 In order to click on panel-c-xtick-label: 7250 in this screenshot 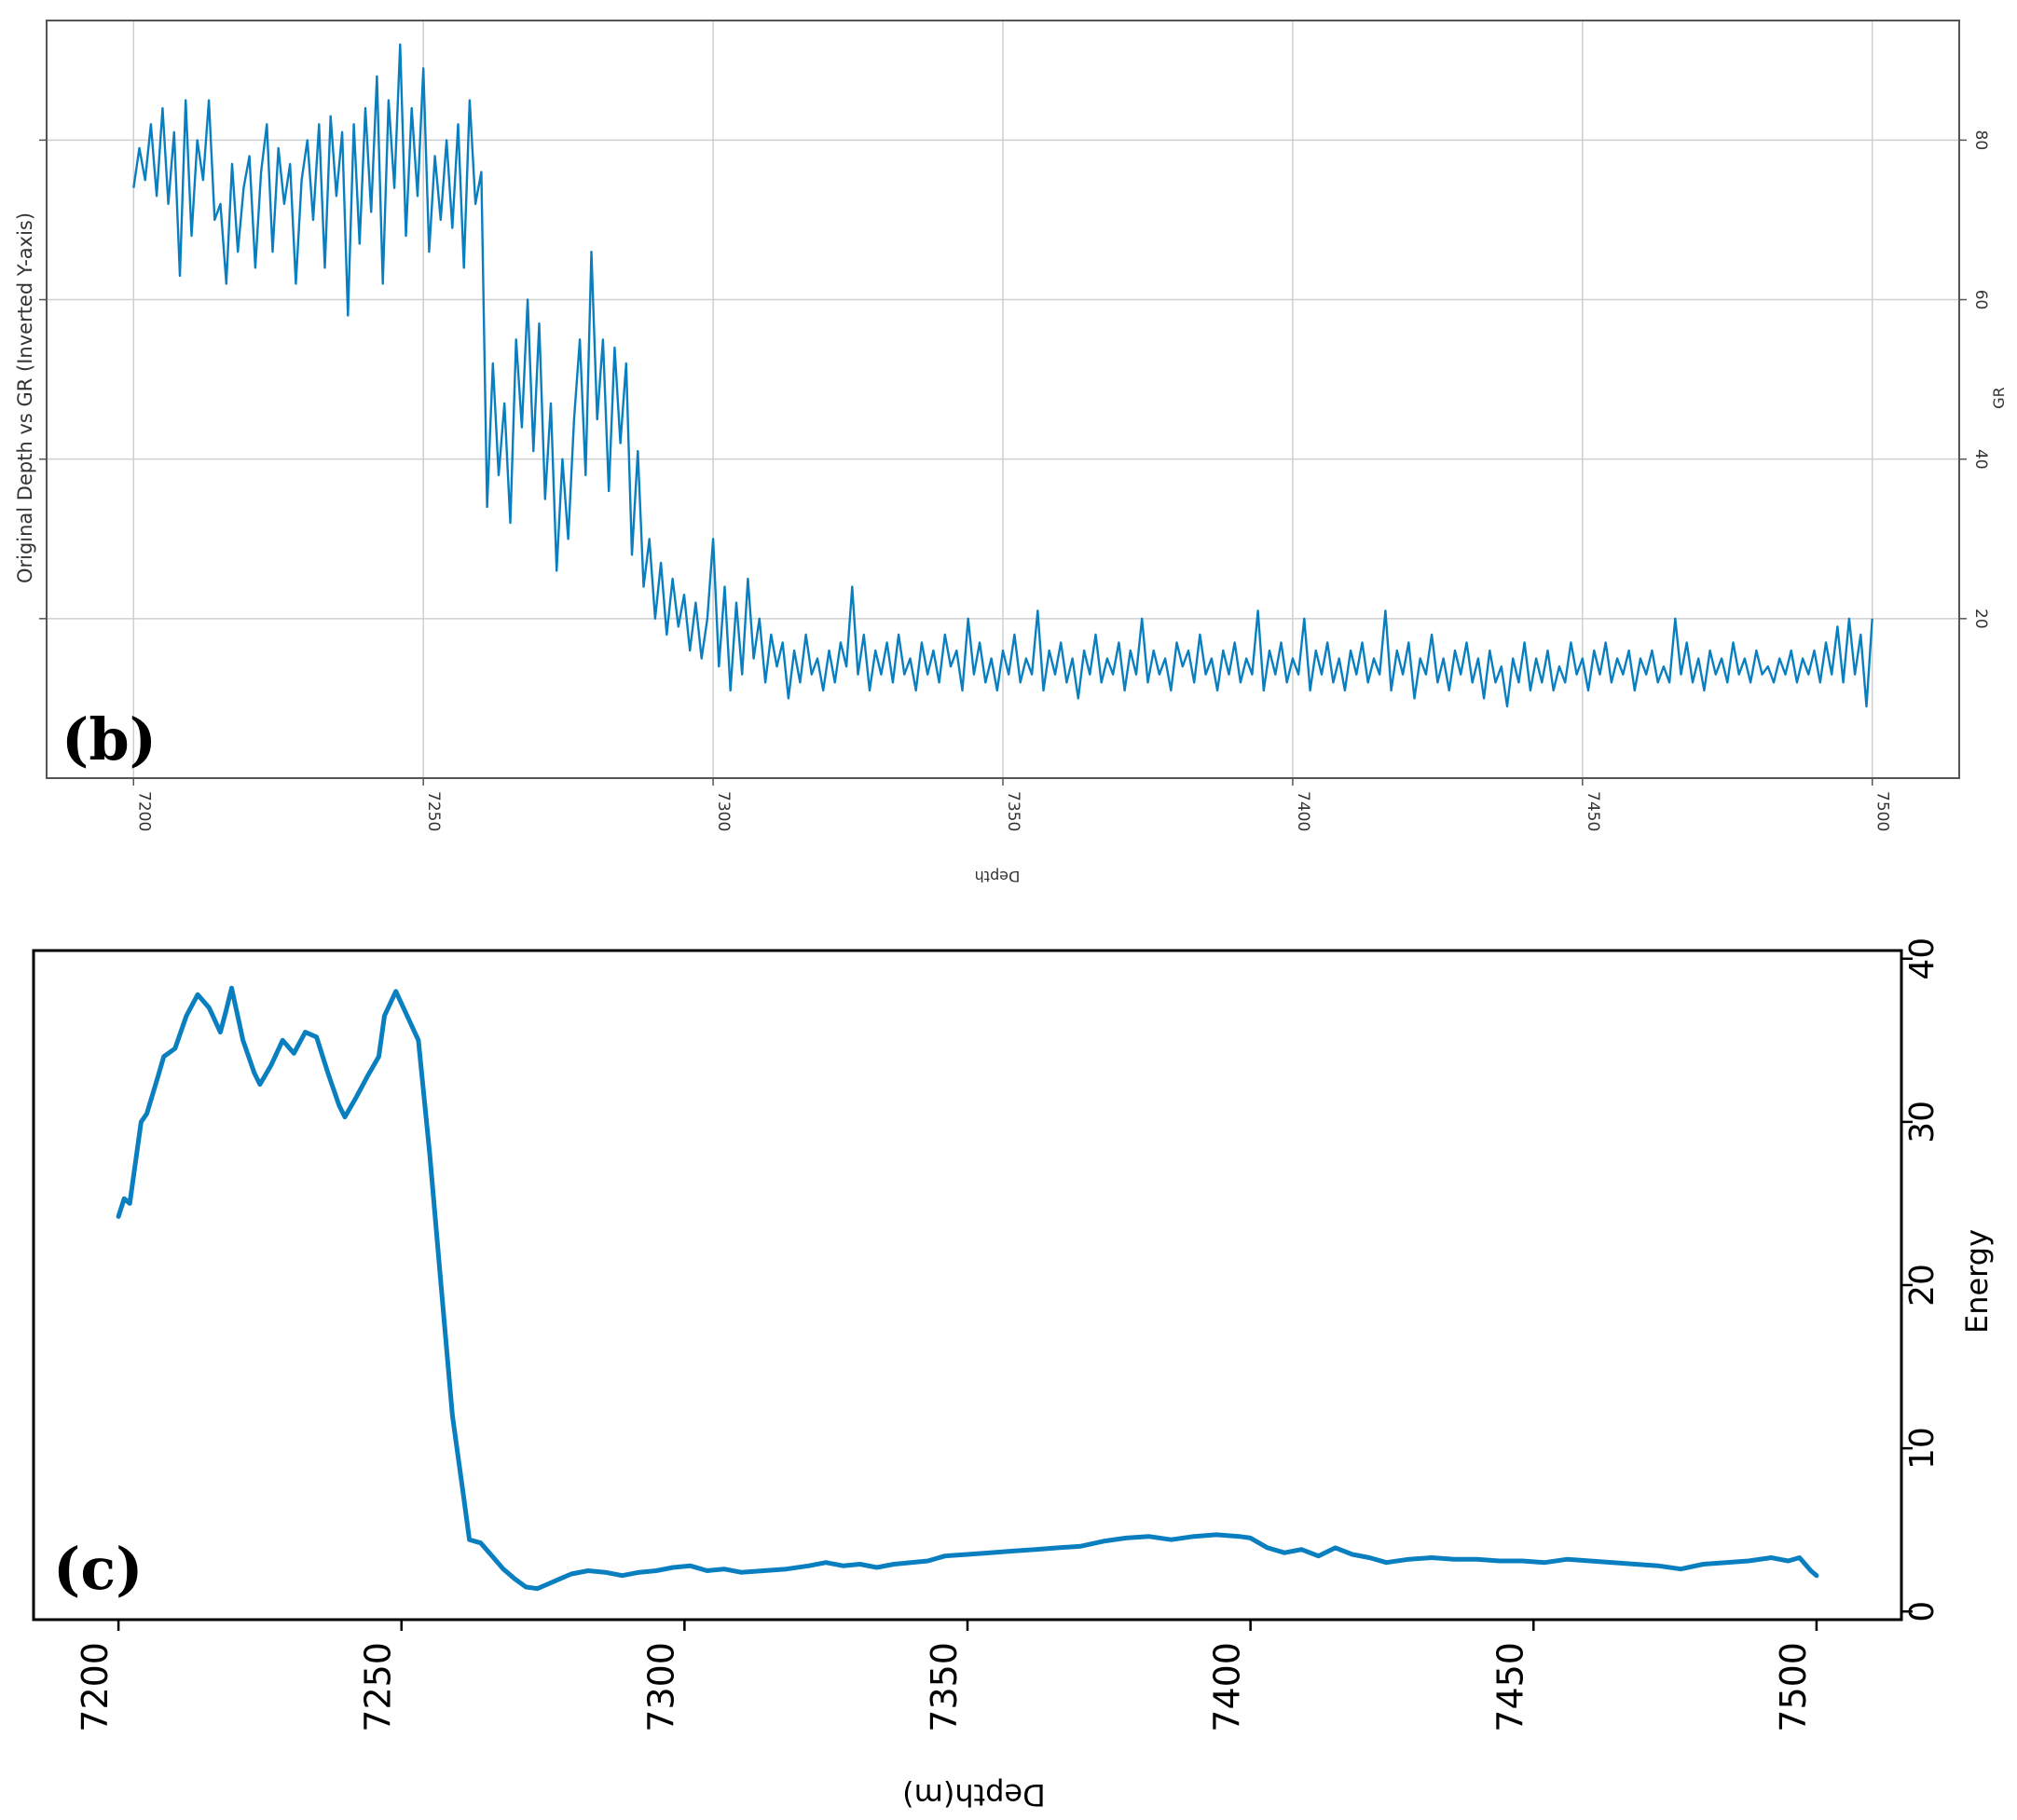, I will do `click(378, 1687)`.